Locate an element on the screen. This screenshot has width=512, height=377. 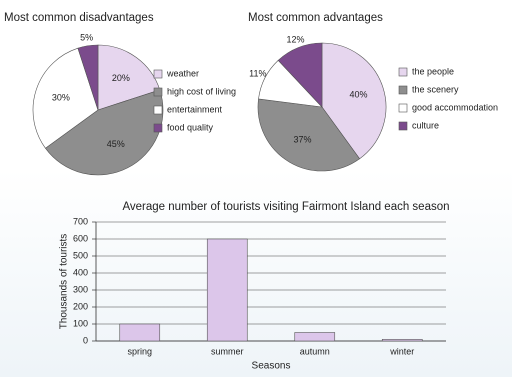
y-tick-label: 500 is located at coordinates (80, 255).